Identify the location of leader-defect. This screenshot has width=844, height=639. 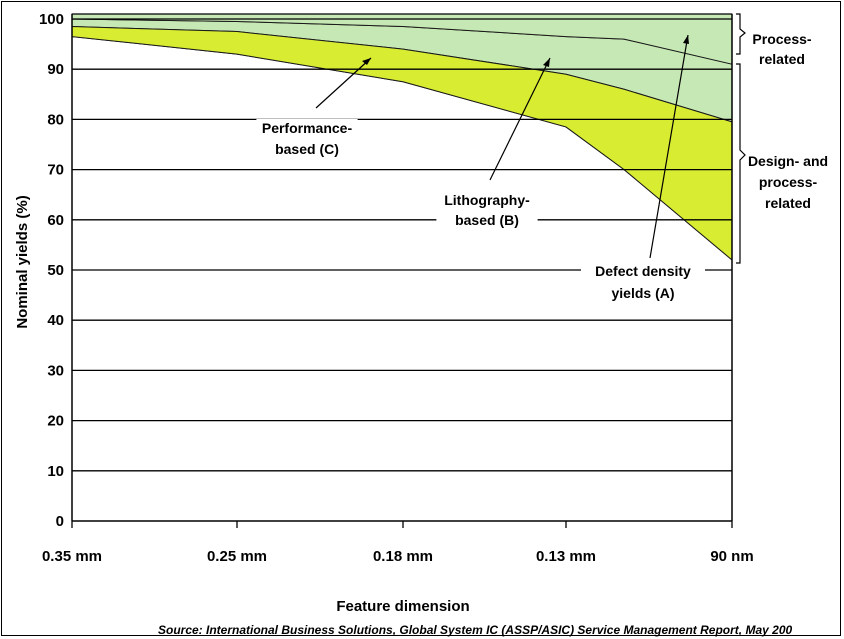
(669, 146).